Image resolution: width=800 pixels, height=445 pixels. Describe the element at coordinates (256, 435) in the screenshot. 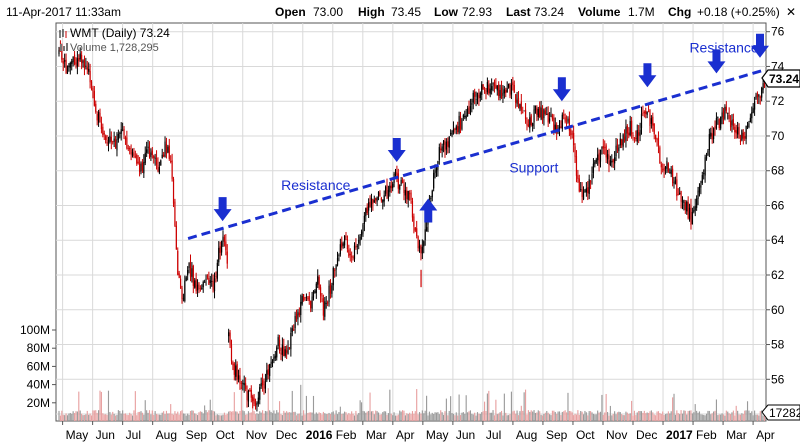

I see `date-tick-label: Nov` at that location.